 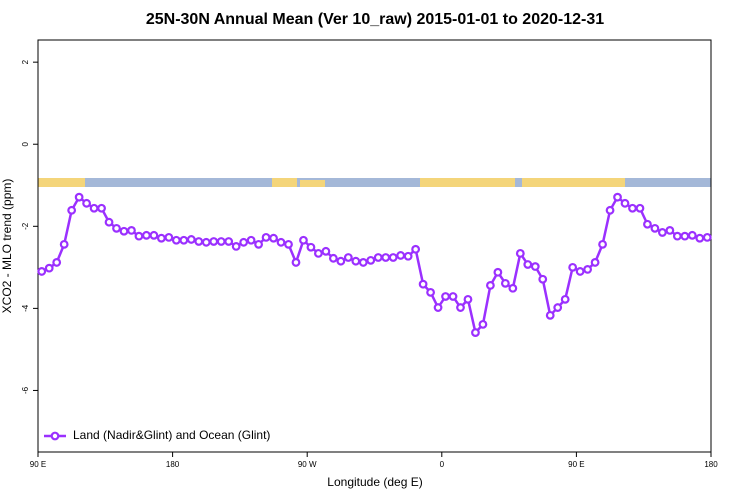 I want to click on x-tick-label: 0, so click(x=442, y=464).